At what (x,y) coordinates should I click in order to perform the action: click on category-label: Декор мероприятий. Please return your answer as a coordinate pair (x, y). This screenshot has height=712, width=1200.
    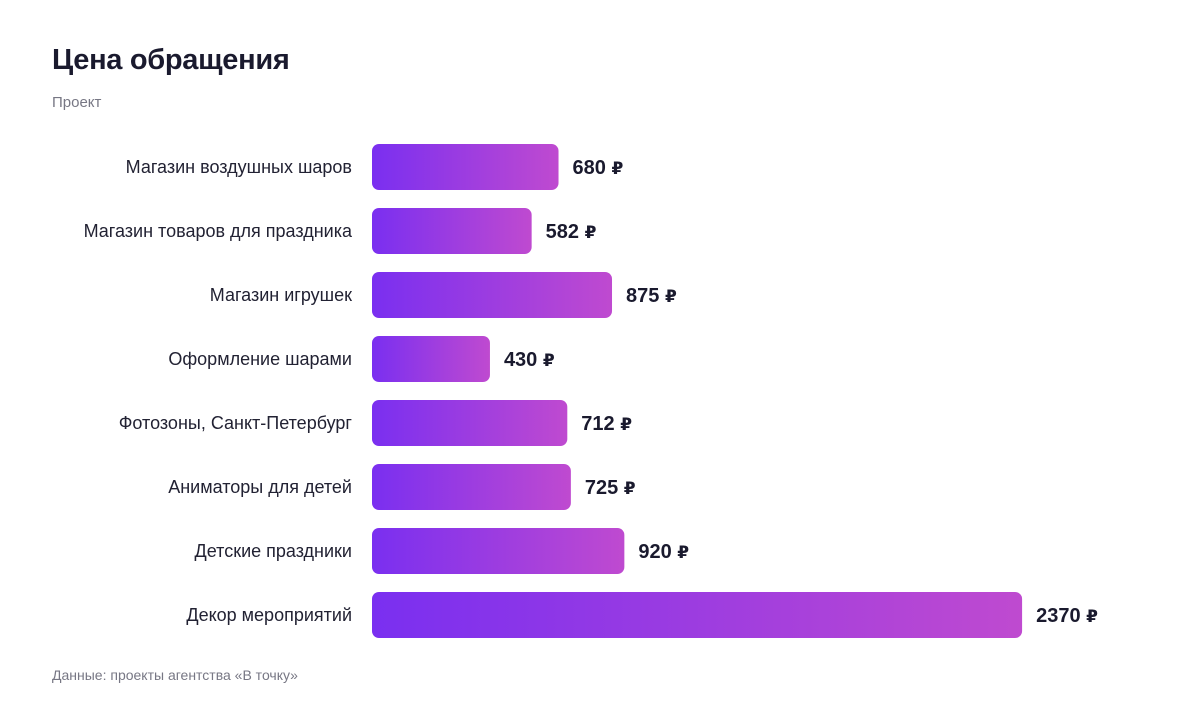
    Looking at the image, I should click on (269, 615).